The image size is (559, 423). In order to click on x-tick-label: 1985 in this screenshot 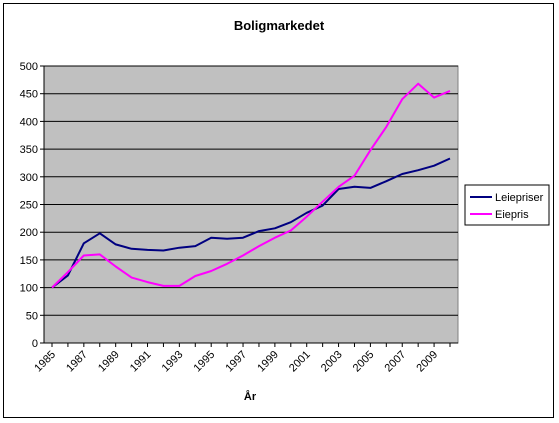, I will do `click(45, 362)`.